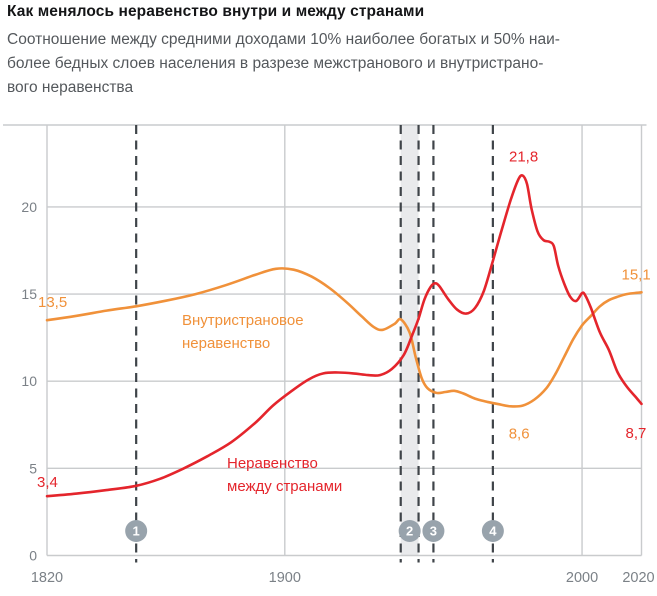  What do you see at coordinates (638, 578) in the screenshot?
I see `x-axis-tick-2020: 2020` at bounding box center [638, 578].